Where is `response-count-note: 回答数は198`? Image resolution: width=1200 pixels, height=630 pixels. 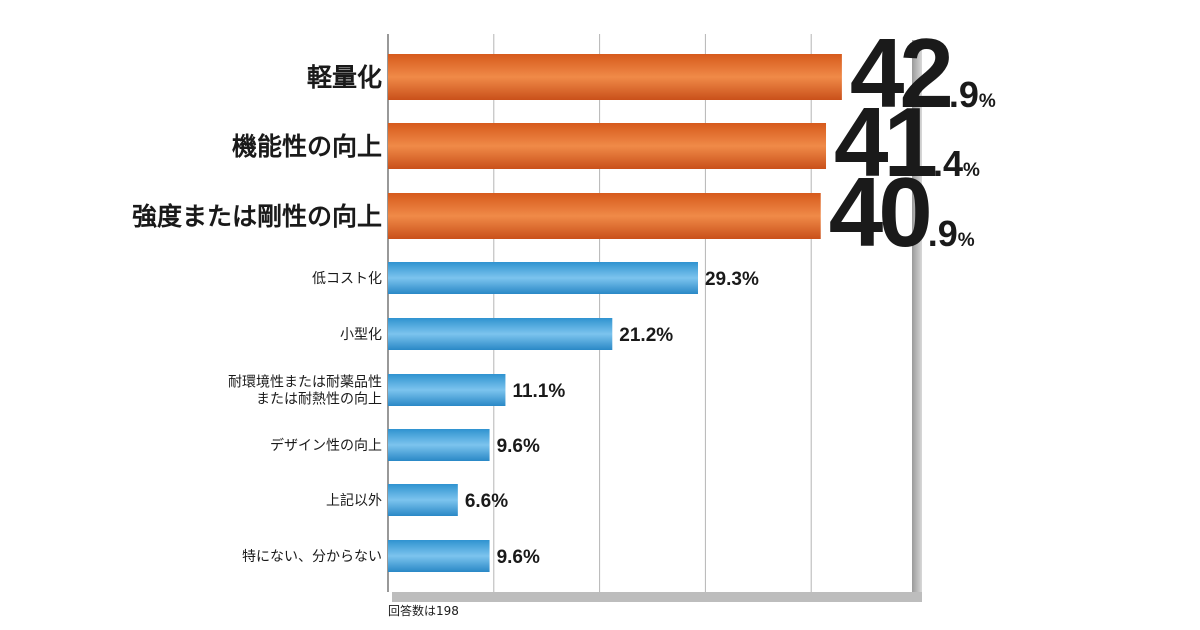 response-count-note: 回答数は198 is located at coordinates (423, 611).